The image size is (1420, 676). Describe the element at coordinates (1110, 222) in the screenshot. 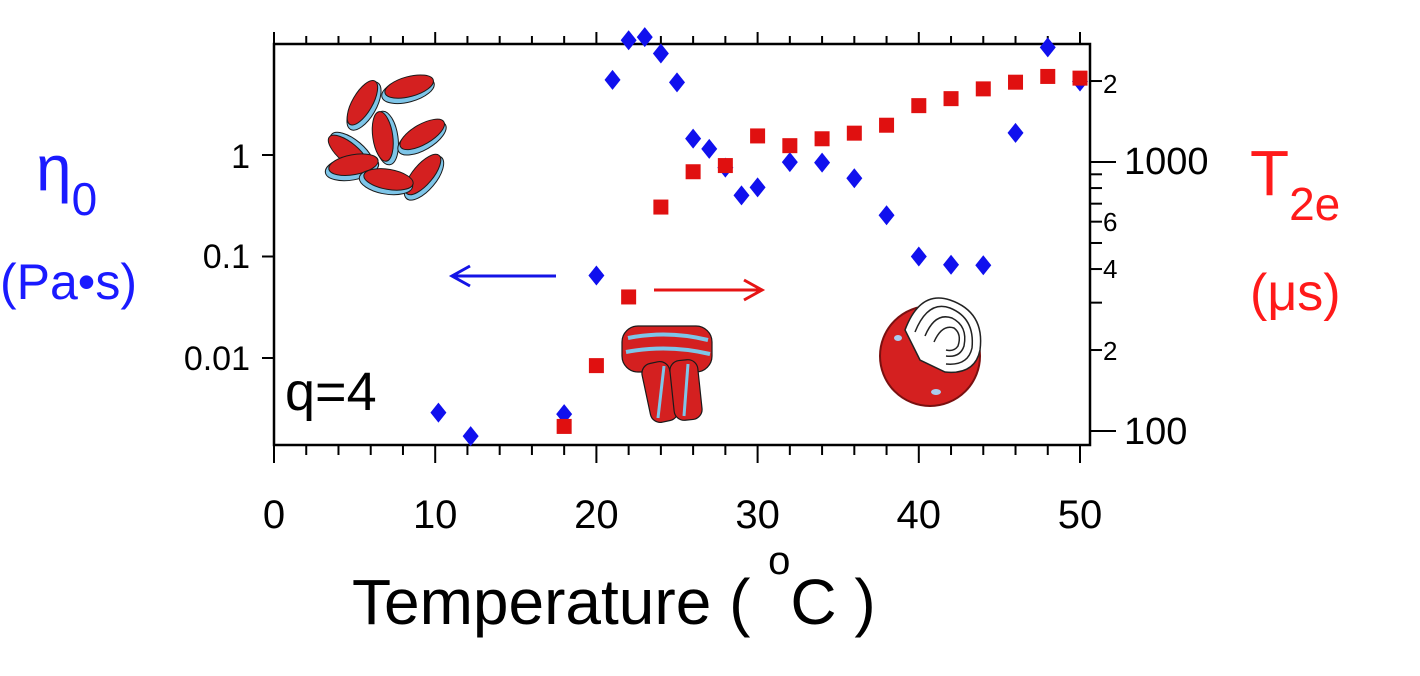

I see `right-tick-label-600: 6` at that location.